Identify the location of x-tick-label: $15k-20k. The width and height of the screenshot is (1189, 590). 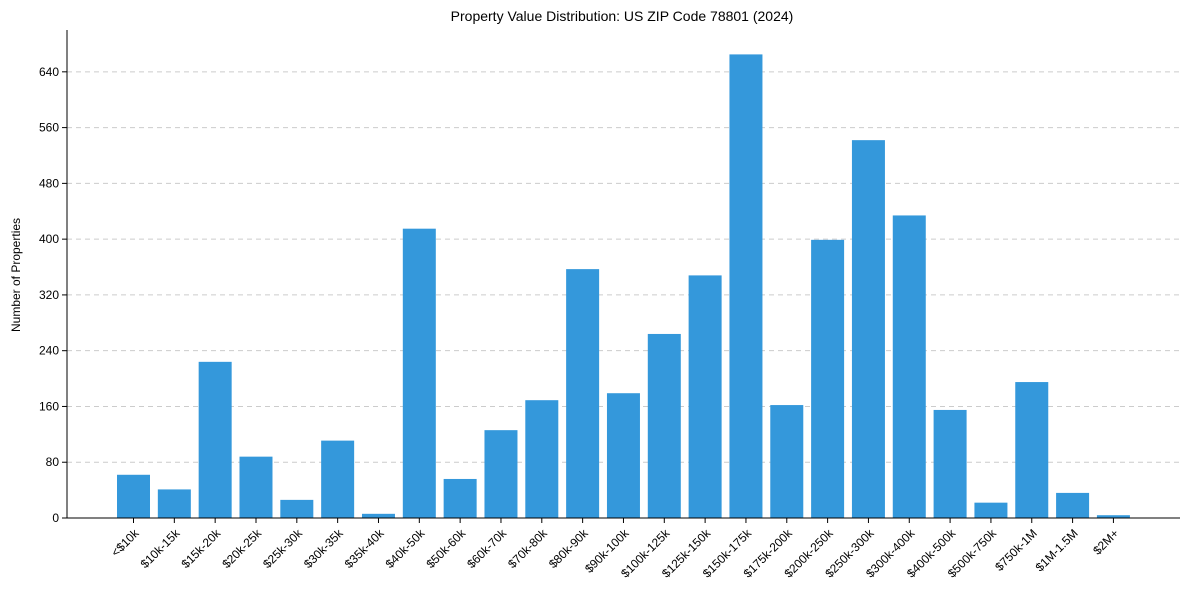
(201, 549).